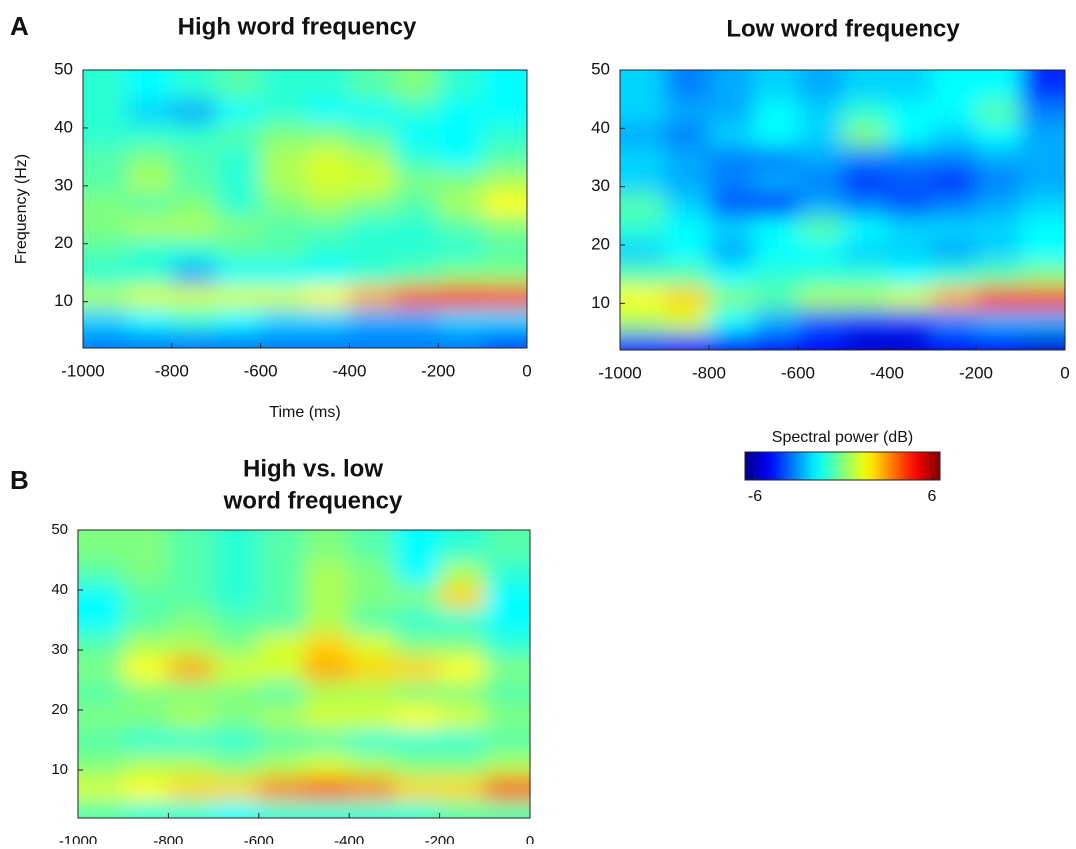 Image resolution: width=1076 pixels, height=849 pixels. I want to click on y-tick-label: 50, so click(59, 529).